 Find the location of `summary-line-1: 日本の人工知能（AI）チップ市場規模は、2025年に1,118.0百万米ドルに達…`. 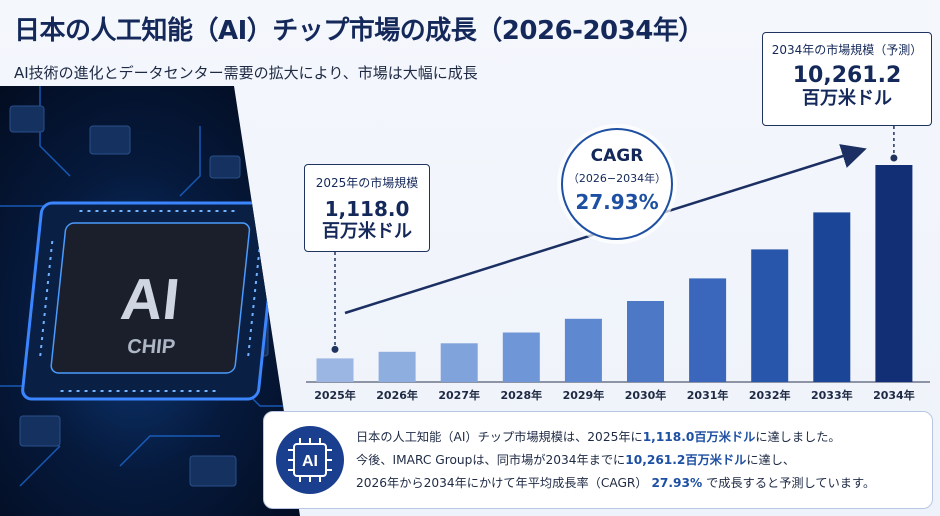

summary-line-1: 日本の人工知能（AI）チップ市場規模は、2025年に1,118.0百万米ドルに達… is located at coordinates (639, 437).